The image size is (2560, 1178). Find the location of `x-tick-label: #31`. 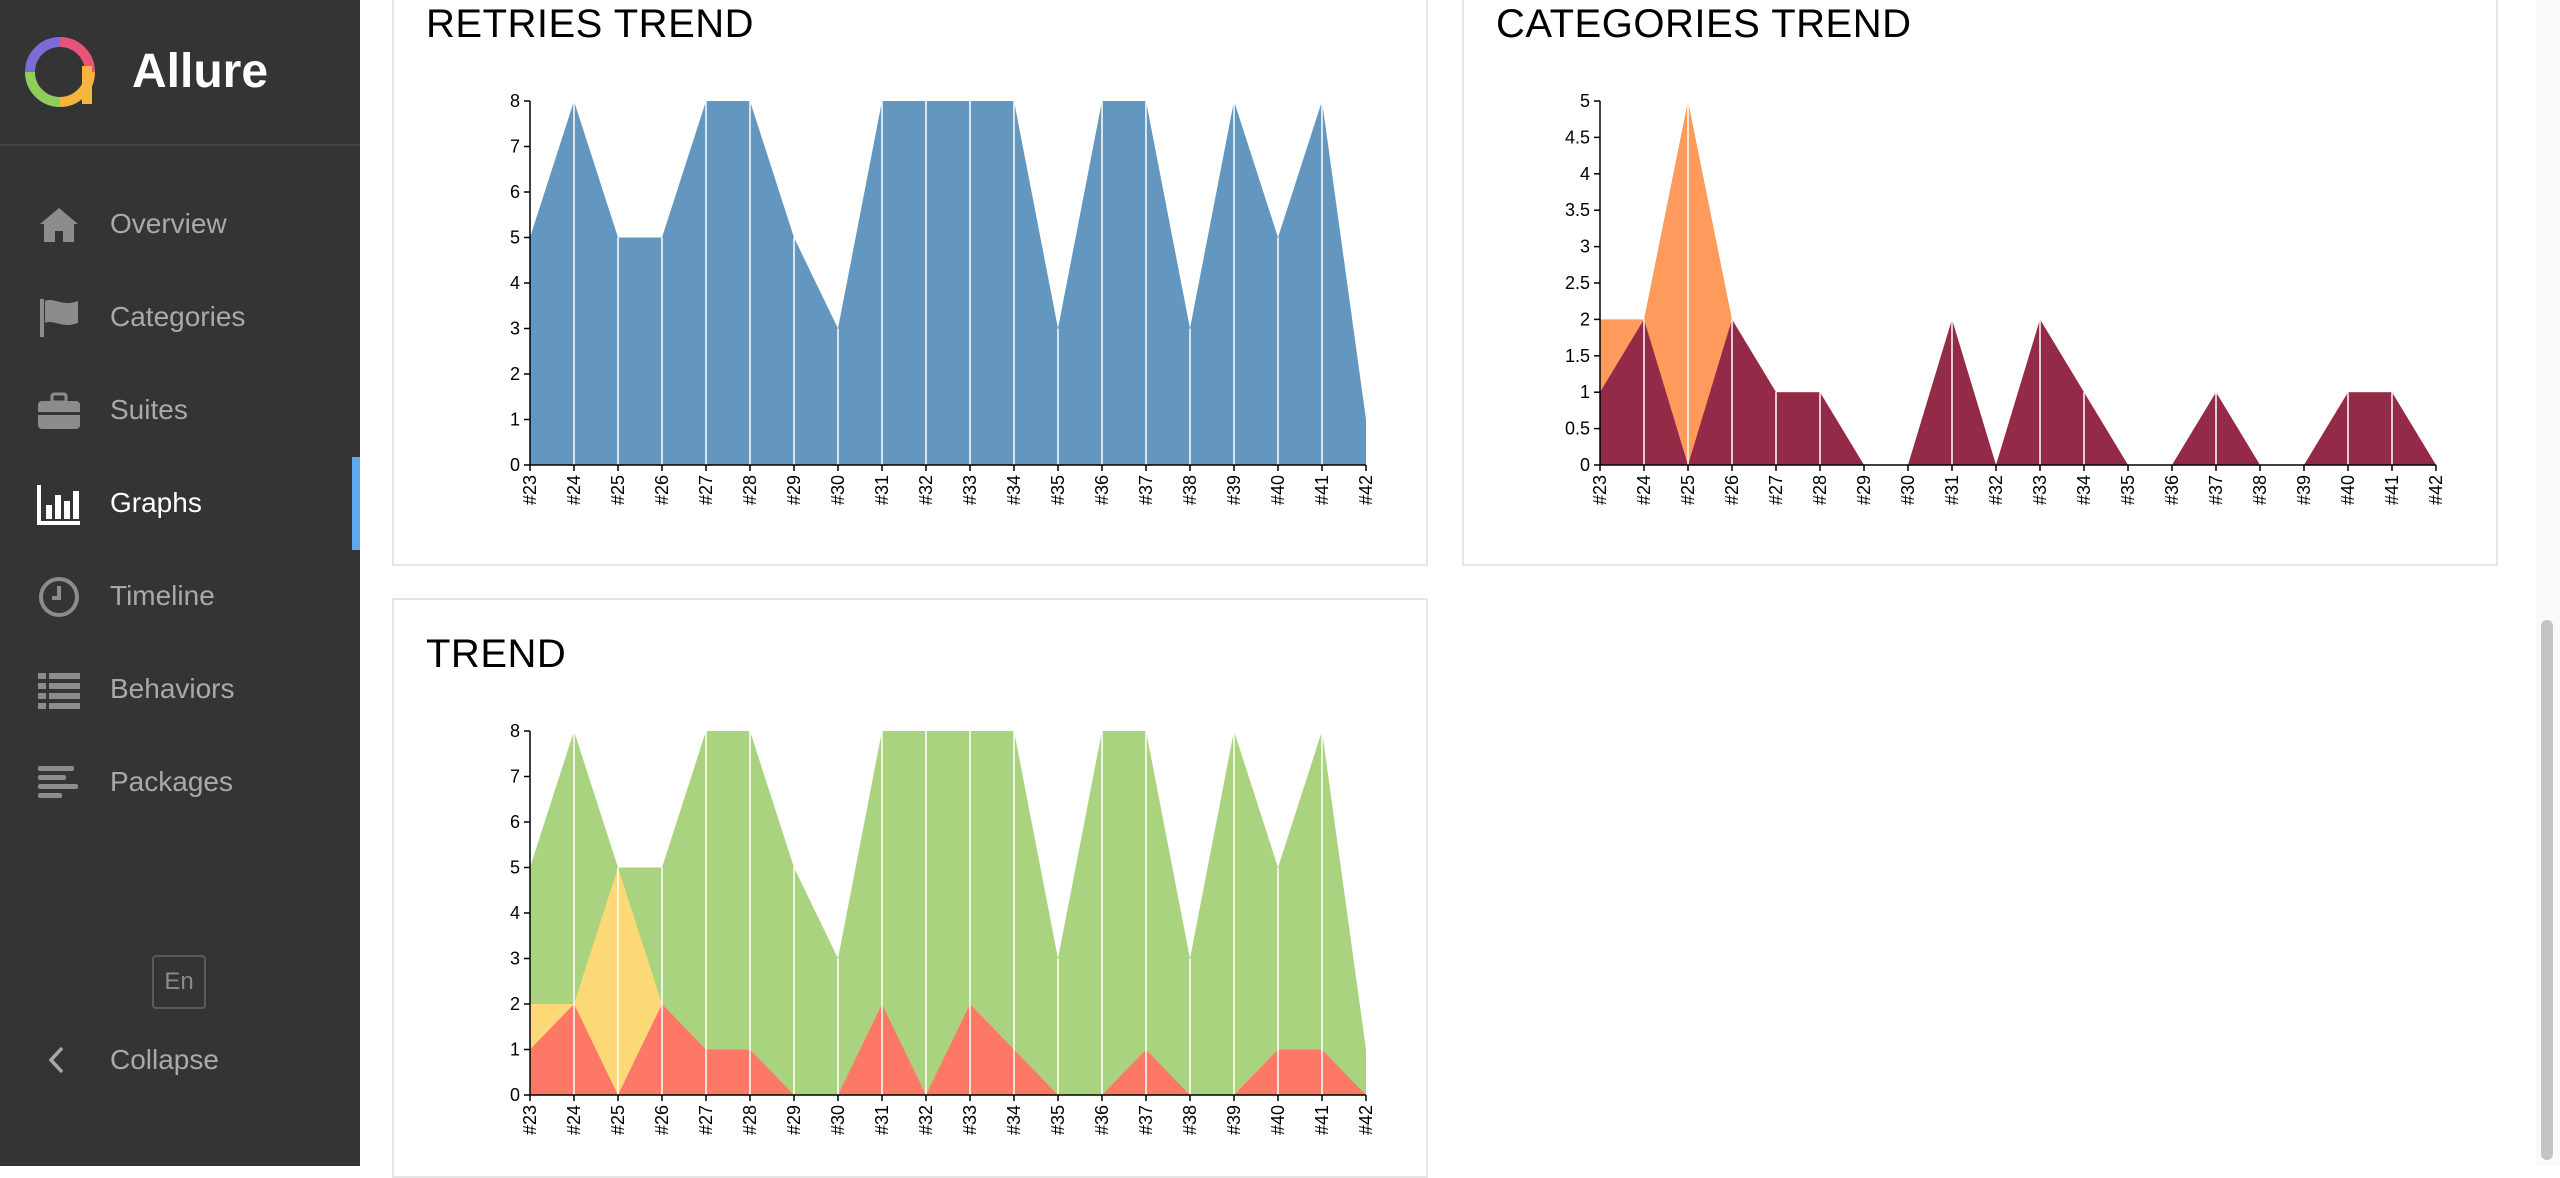

x-tick-label: #31 is located at coordinates (882, 1120).